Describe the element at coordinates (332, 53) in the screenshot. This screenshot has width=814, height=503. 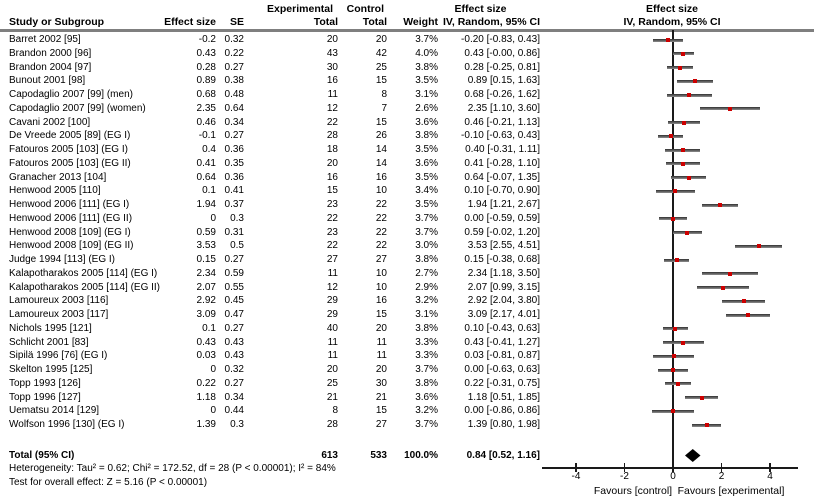
I see `experimental-total-cell: 43` at that location.